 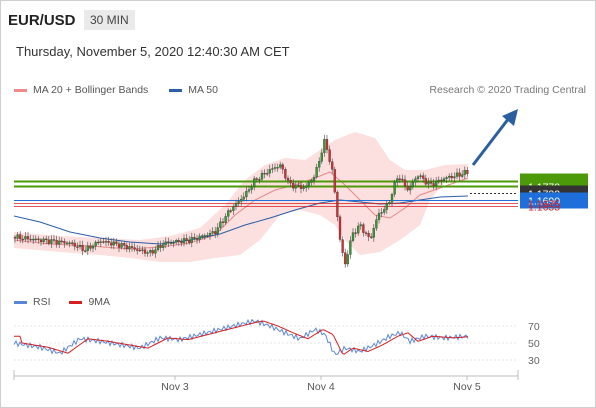 I want to click on x-axis-label: Nov 5, so click(x=467, y=387).